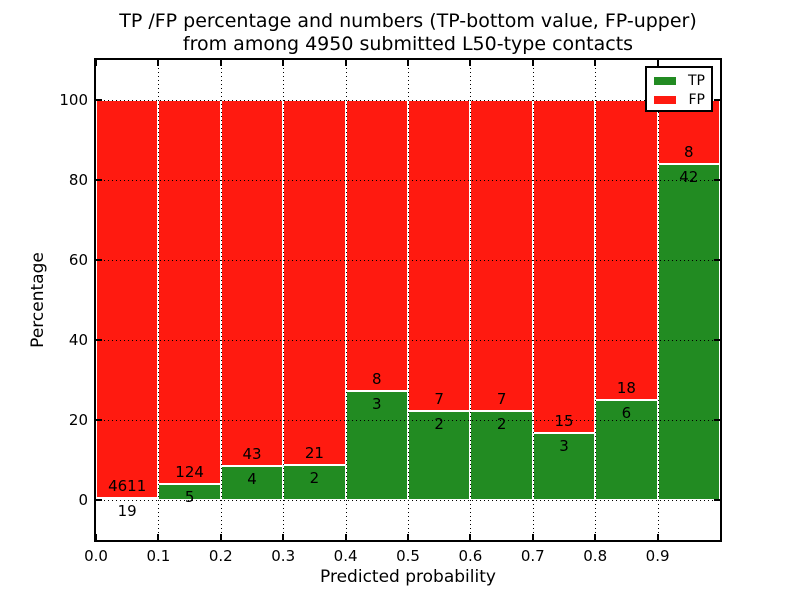  Describe the element at coordinates (679, 80) in the screenshot. I see `legend-row-tp: TP` at that location.